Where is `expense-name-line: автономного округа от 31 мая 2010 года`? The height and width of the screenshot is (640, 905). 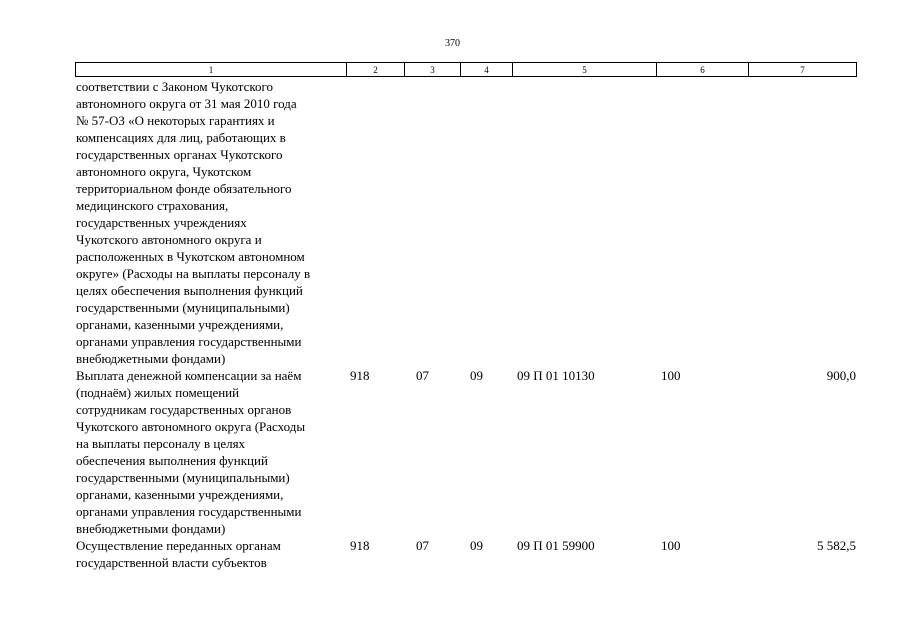 expense-name-line: автономного округа от 31 мая 2010 года is located at coordinates (186, 103).